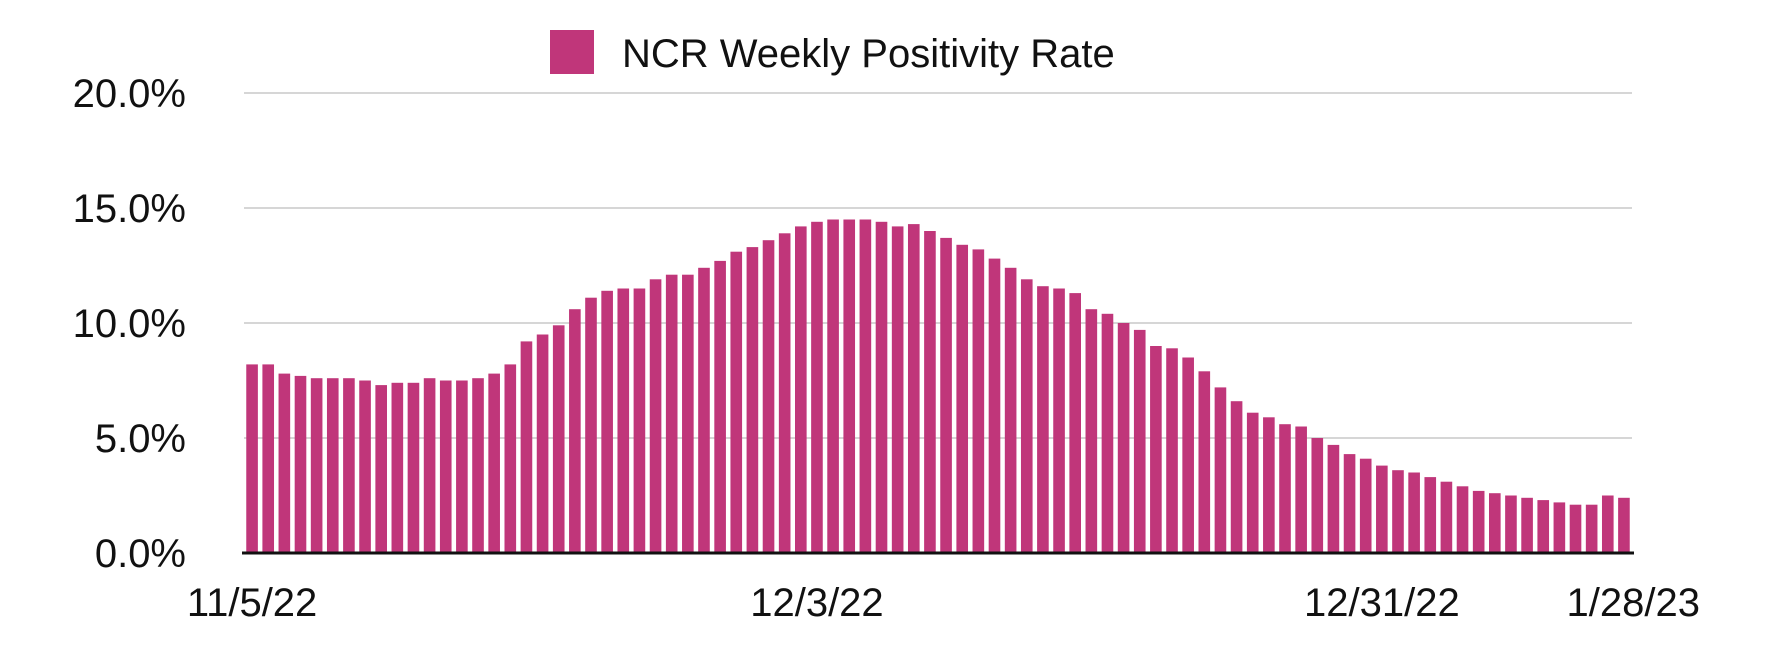 Image resolution: width=1768 pixels, height=667 pixels. Describe the element at coordinates (1633, 603) in the screenshot. I see `x-tick-label: 1/28/23` at that location.